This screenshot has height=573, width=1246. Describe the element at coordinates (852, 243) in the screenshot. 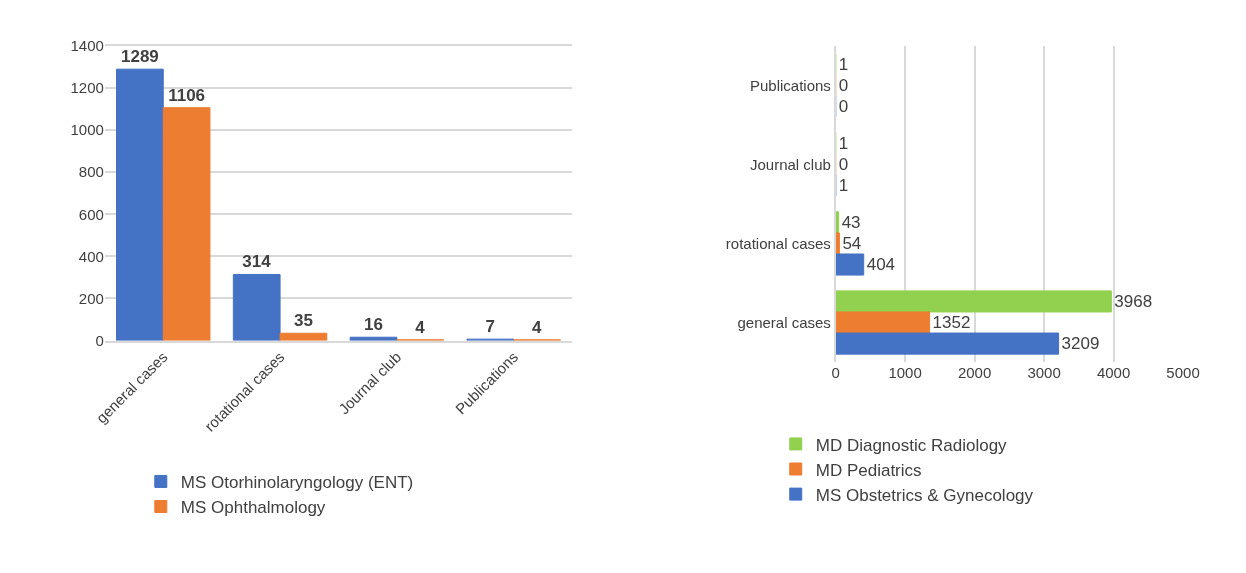

I see `data-label: 54` at that location.